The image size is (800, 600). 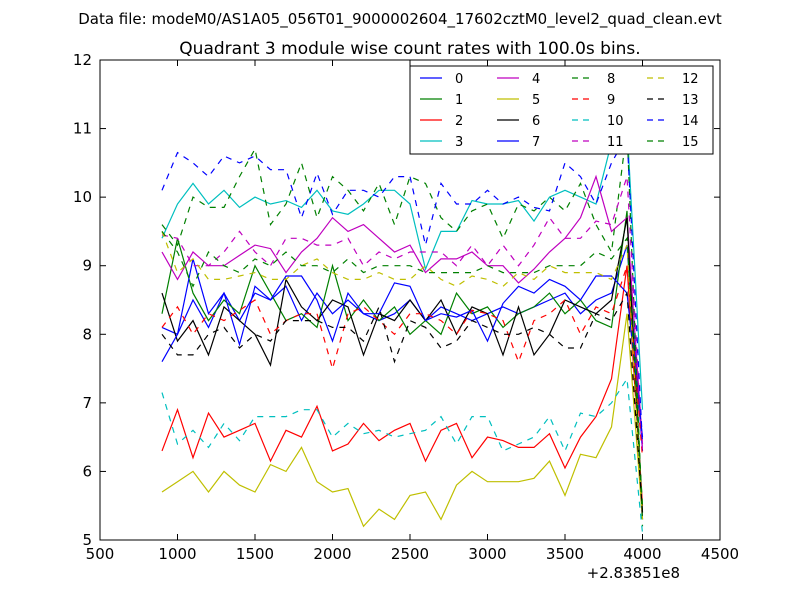 What do you see at coordinates (332, 554) in the screenshot?
I see `x-tick-label: 2000` at bounding box center [332, 554].